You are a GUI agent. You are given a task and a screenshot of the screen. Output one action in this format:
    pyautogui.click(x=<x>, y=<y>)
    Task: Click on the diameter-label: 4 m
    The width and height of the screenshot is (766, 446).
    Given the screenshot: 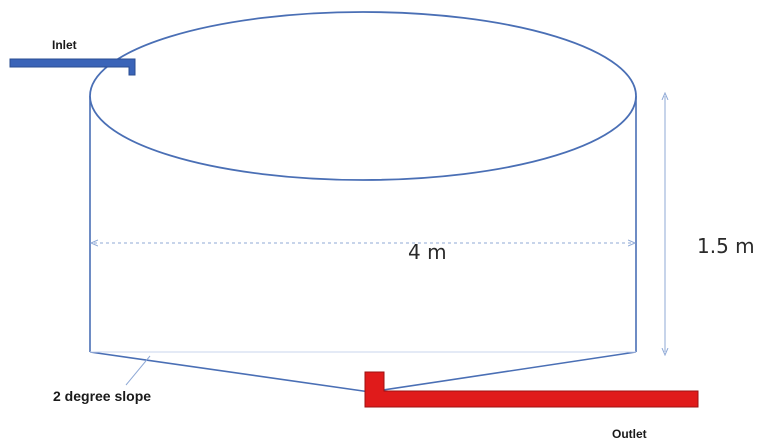 What is the action you would take?
    pyautogui.click(x=427, y=252)
    